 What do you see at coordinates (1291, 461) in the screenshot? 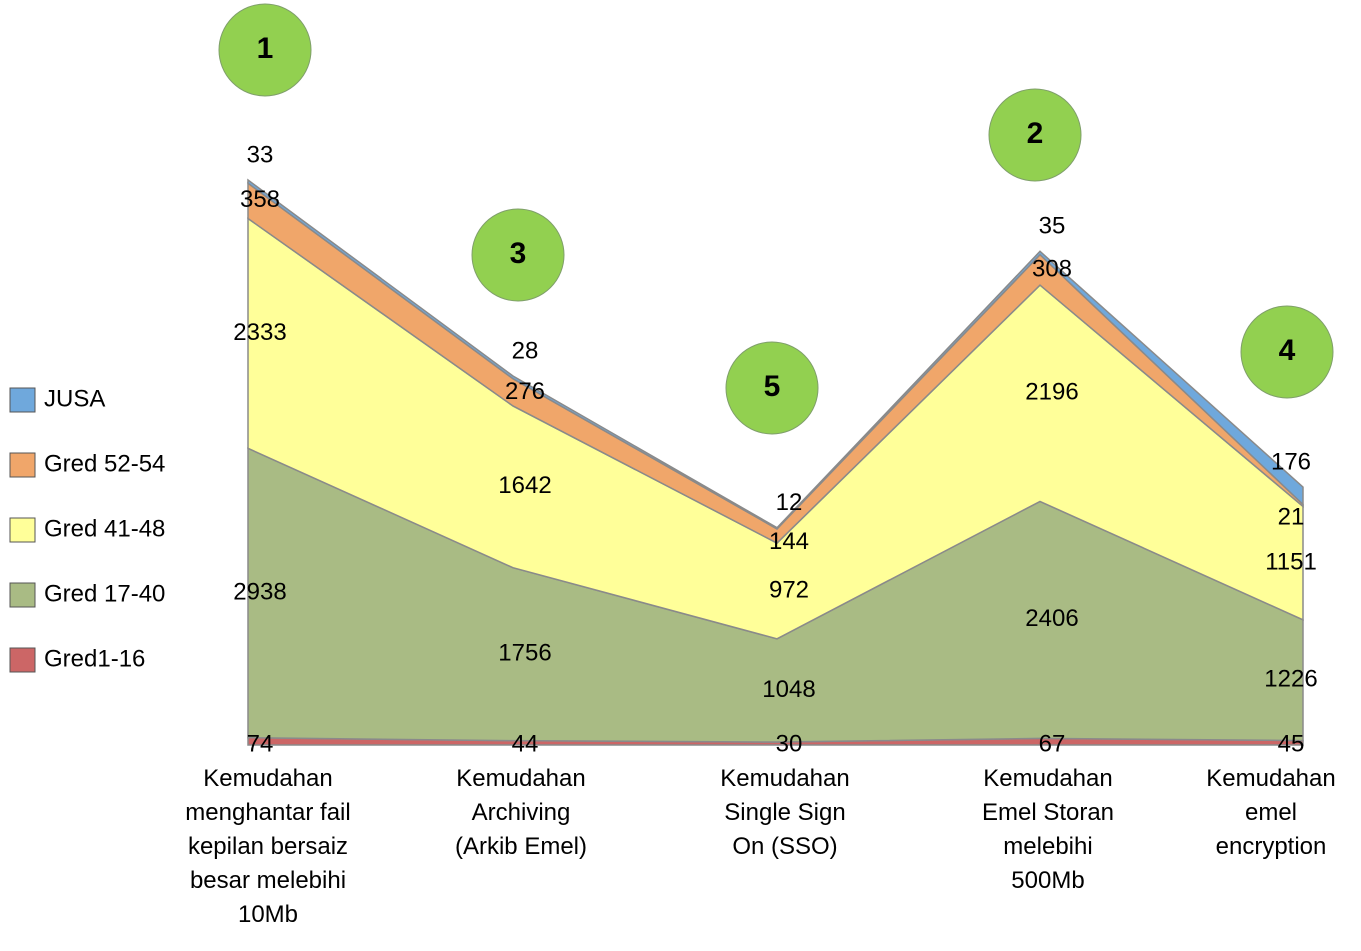
I see `data-label: 176` at bounding box center [1291, 461].